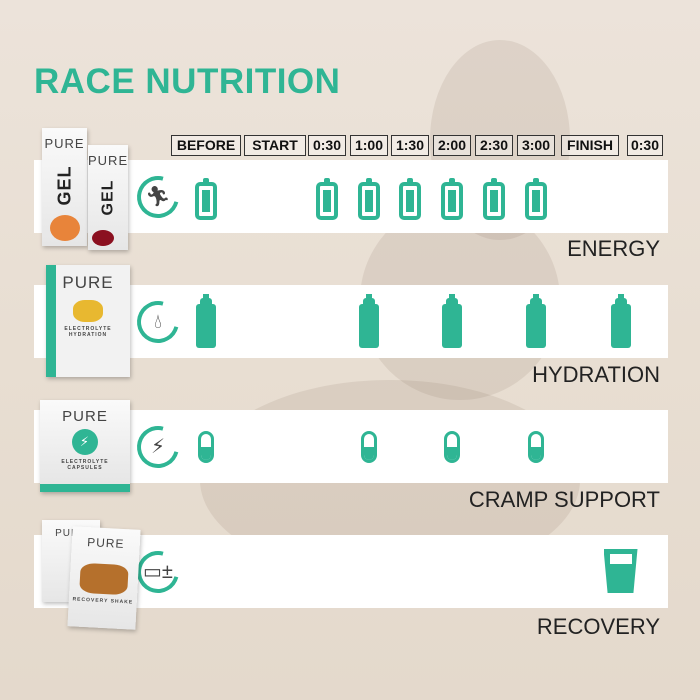 This screenshot has width=700, height=700. What do you see at coordinates (85, 465) in the screenshot?
I see `product-text: ELECTROLYTE CAPSULES` at bounding box center [85, 465].